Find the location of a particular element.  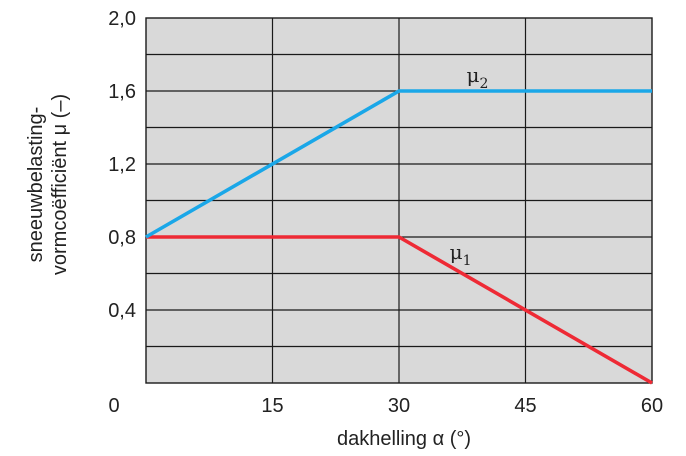

y-tick-label: 1,2 is located at coordinates (122, 165).